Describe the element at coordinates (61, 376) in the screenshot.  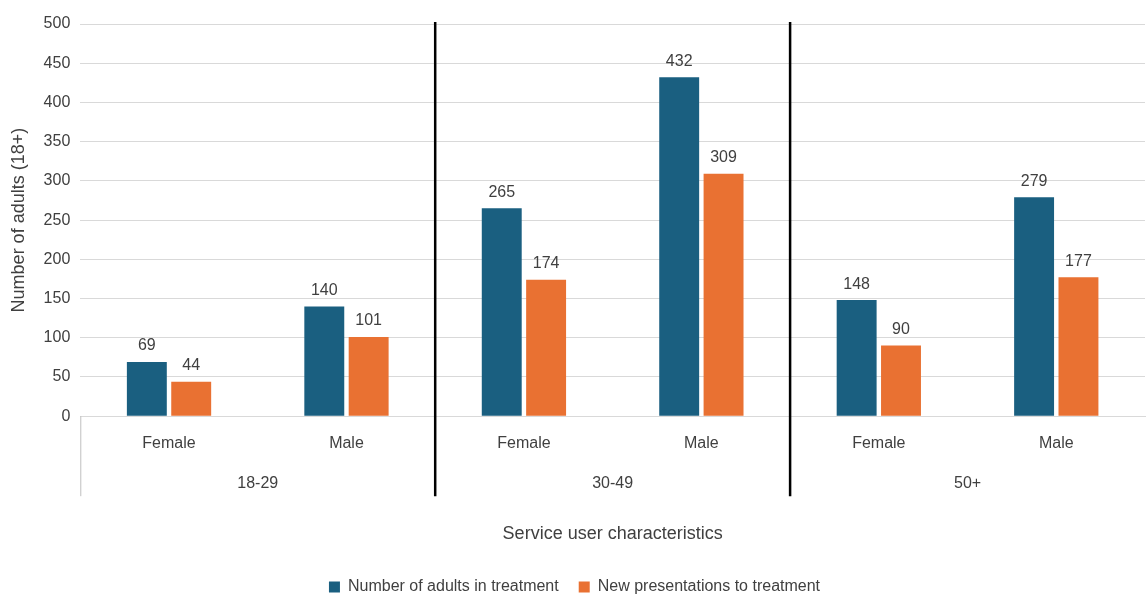
I see `y-tick-label: 50` at that location.